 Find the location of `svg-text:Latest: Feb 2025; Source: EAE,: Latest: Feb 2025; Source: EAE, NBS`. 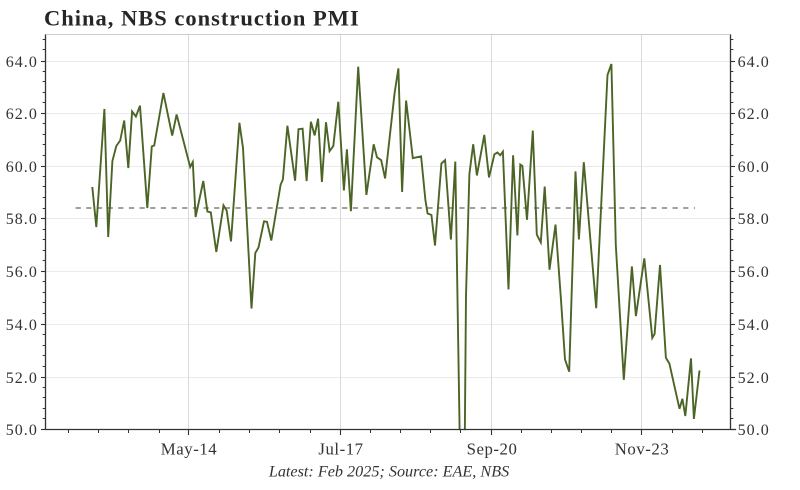

svg-text:Latest: Feb 2025; Source: EAE,: Latest: Feb 2025; Source: EAE, NBS is located at coordinates (388, 472).